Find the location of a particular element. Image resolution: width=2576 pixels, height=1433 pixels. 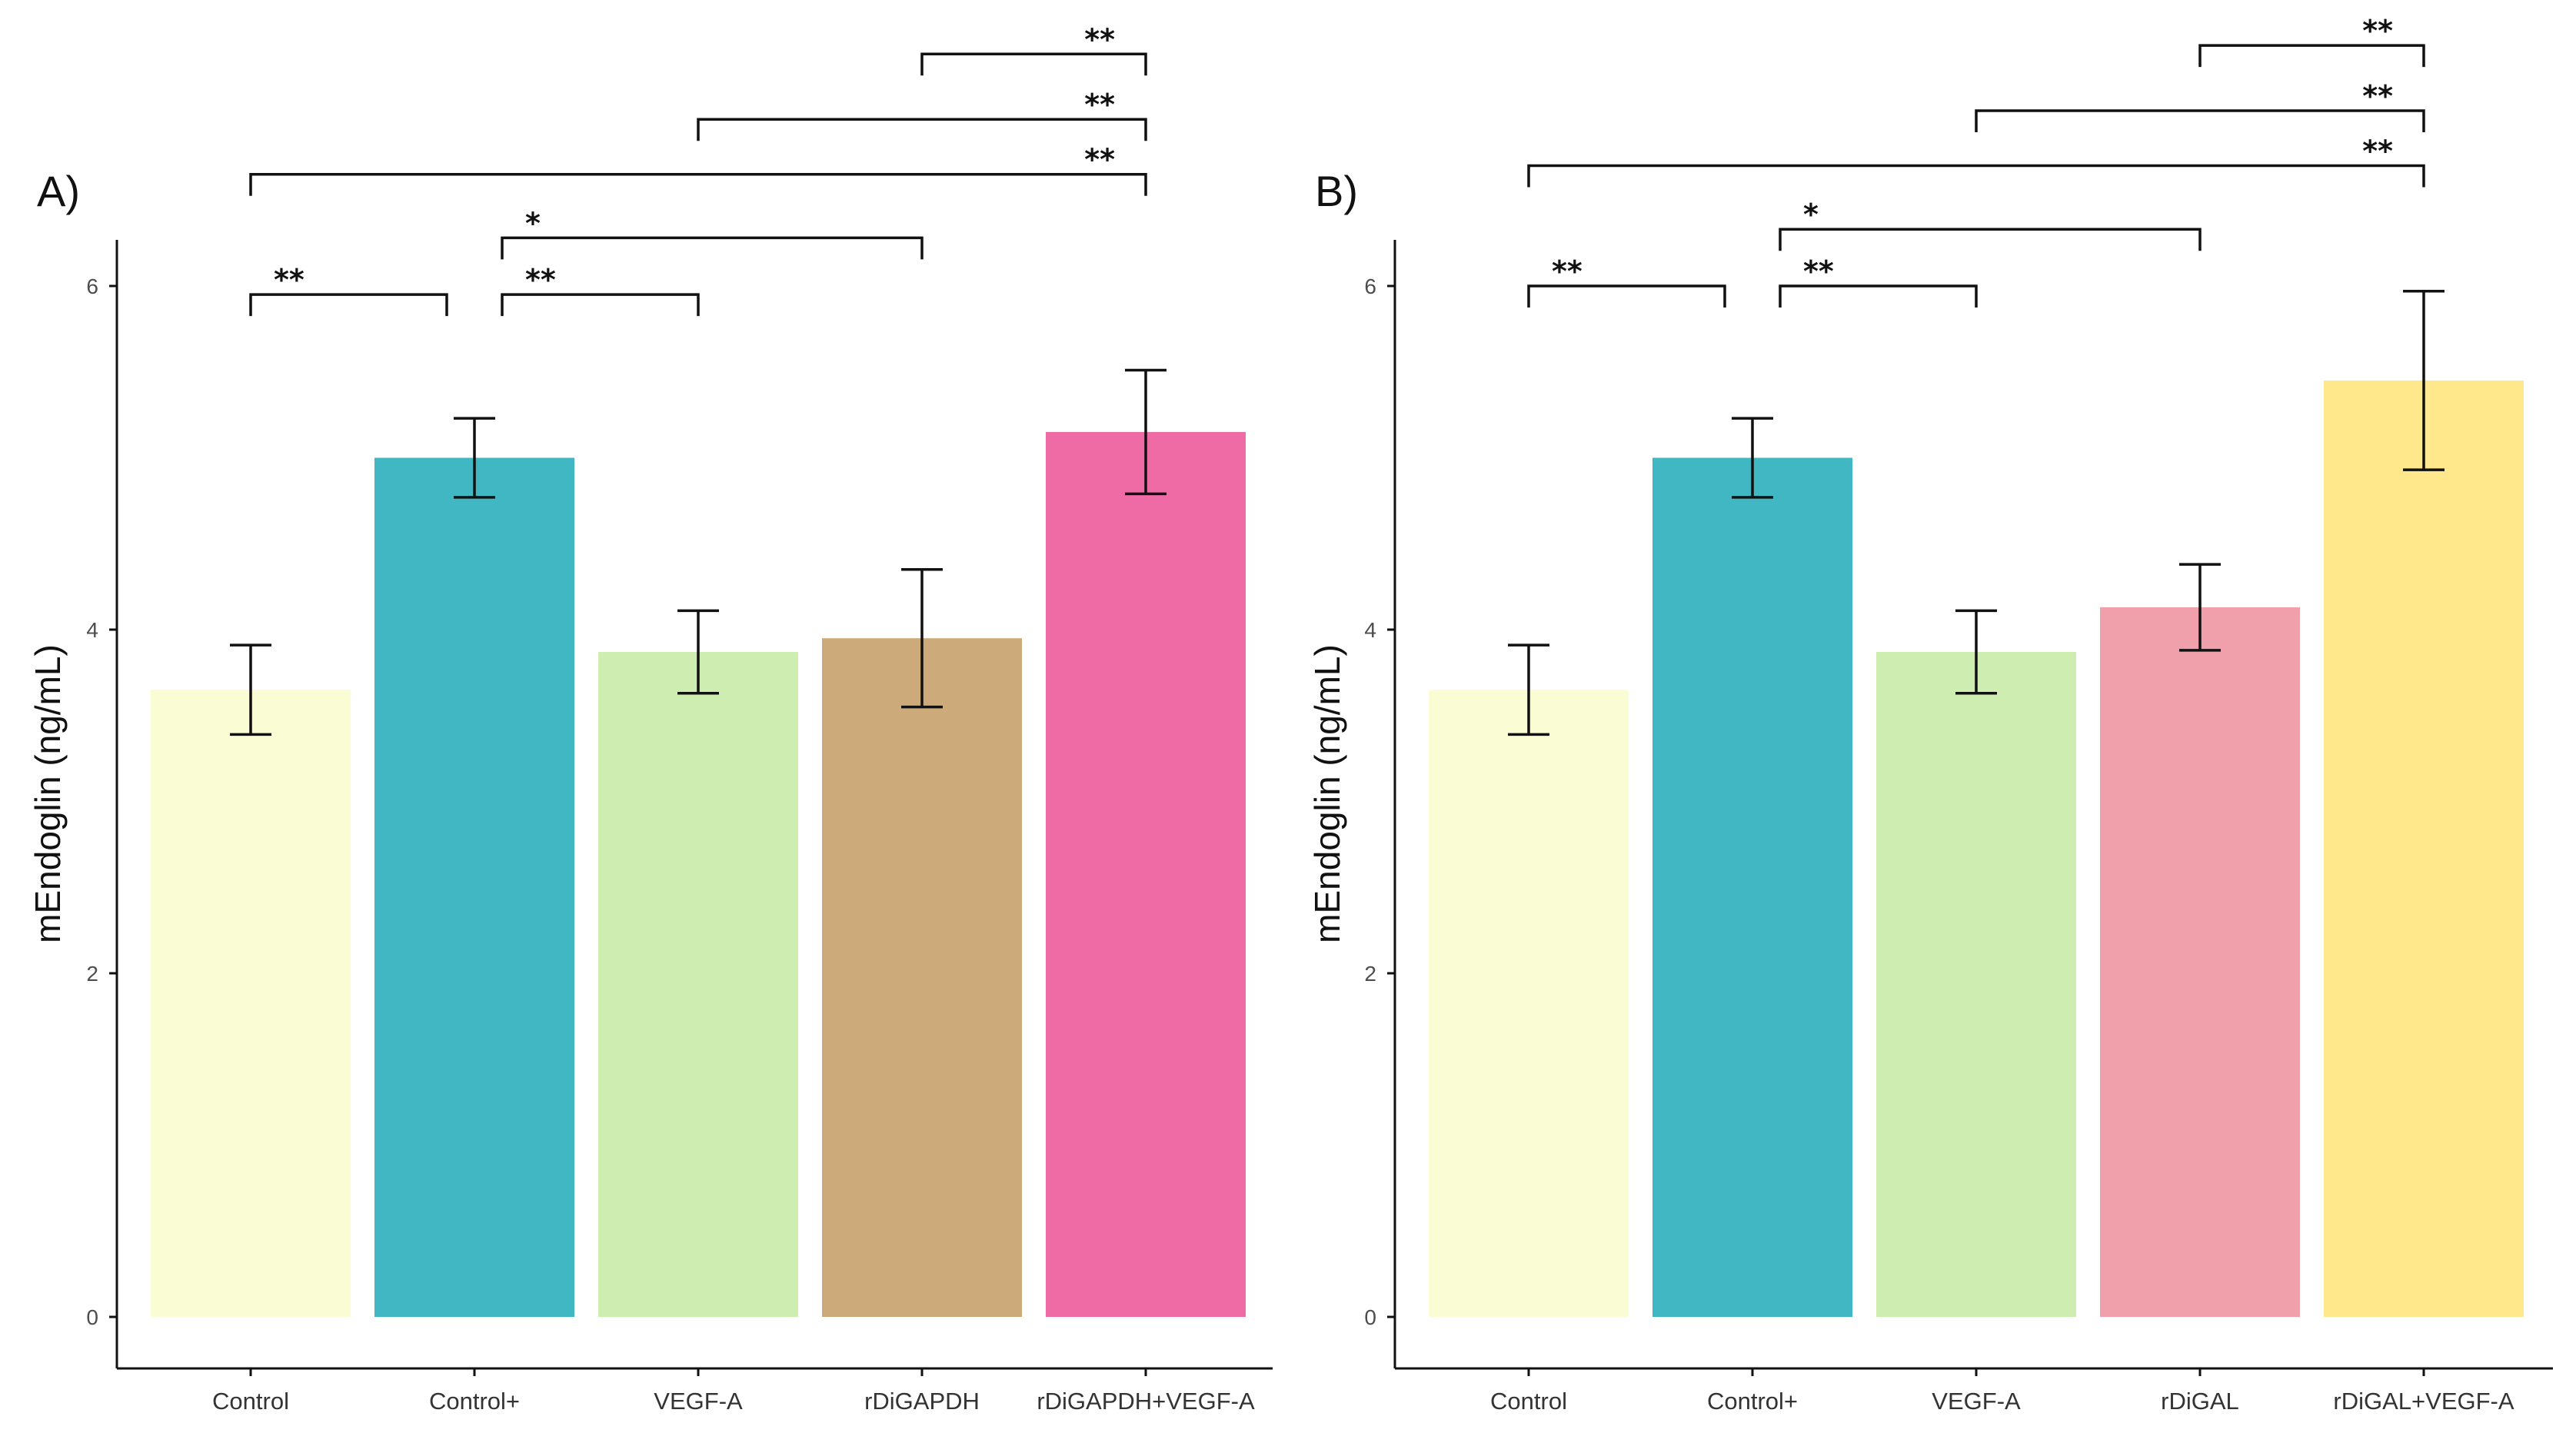

panel-label: A) is located at coordinates (58, 191).